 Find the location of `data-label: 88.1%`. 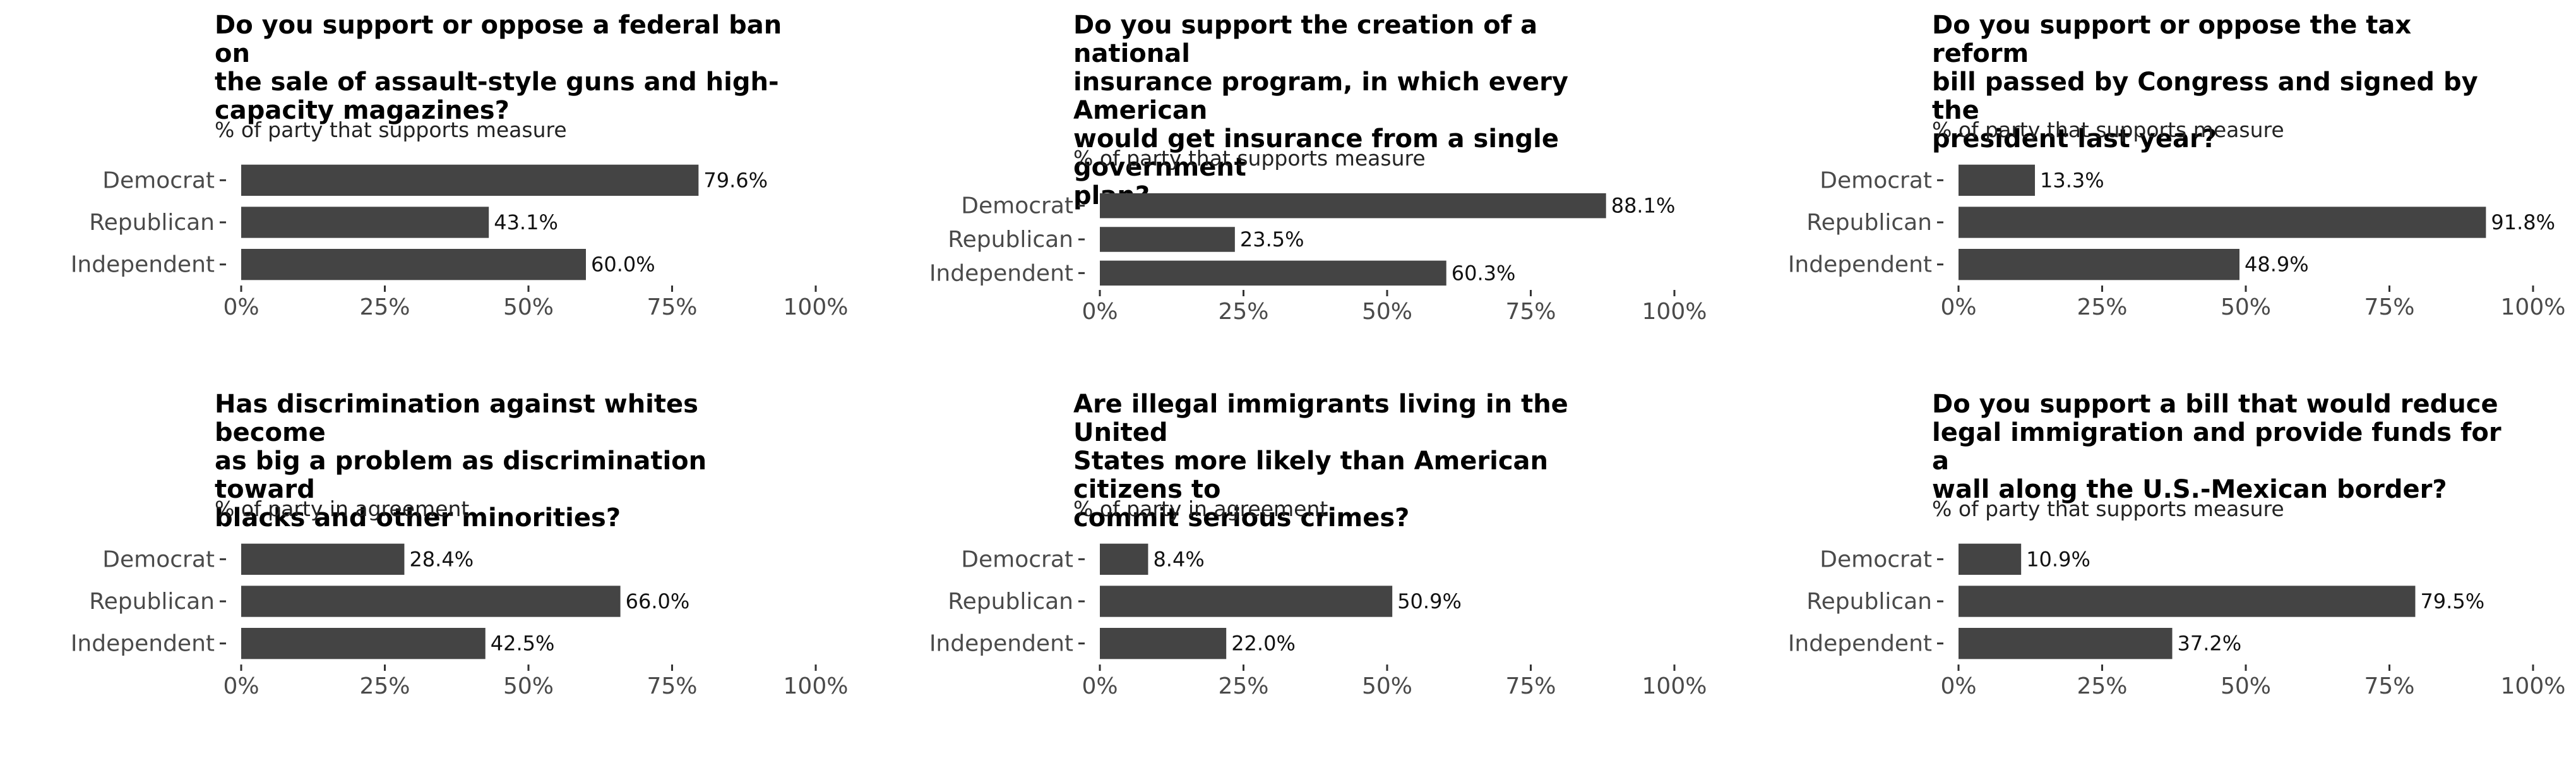

data-label: 88.1% is located at coordinates (1643, 206).